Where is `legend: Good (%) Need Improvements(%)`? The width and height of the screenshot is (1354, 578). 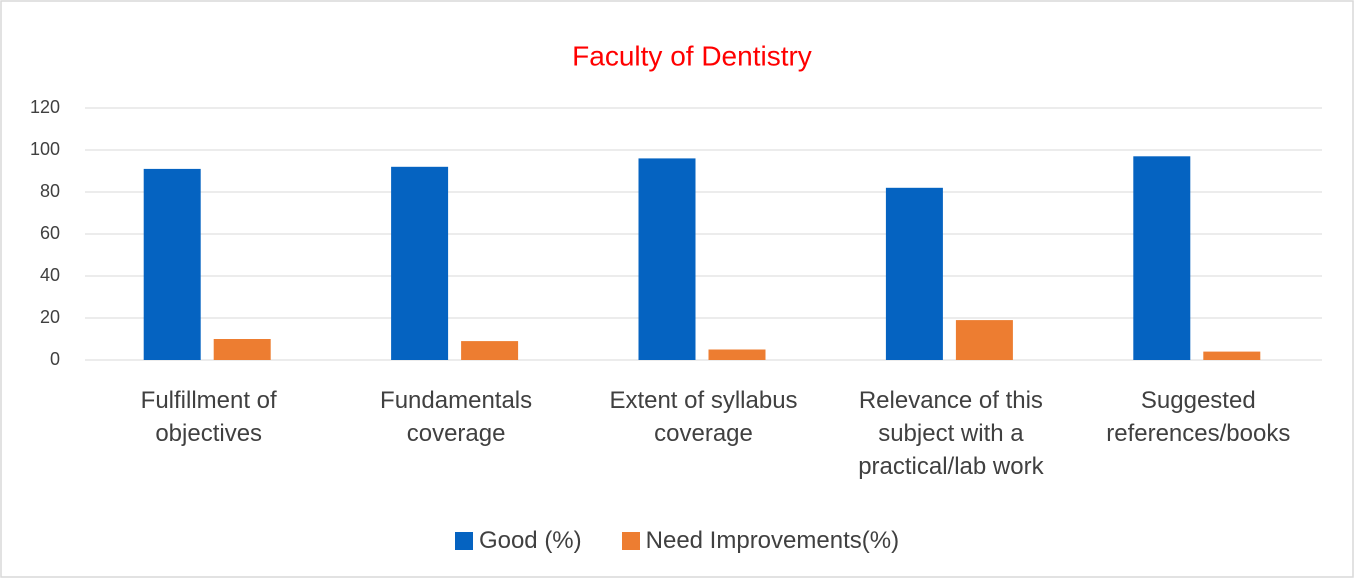 legend: Good (%) Need Improvements(%) is located at coordinates (677, 541).